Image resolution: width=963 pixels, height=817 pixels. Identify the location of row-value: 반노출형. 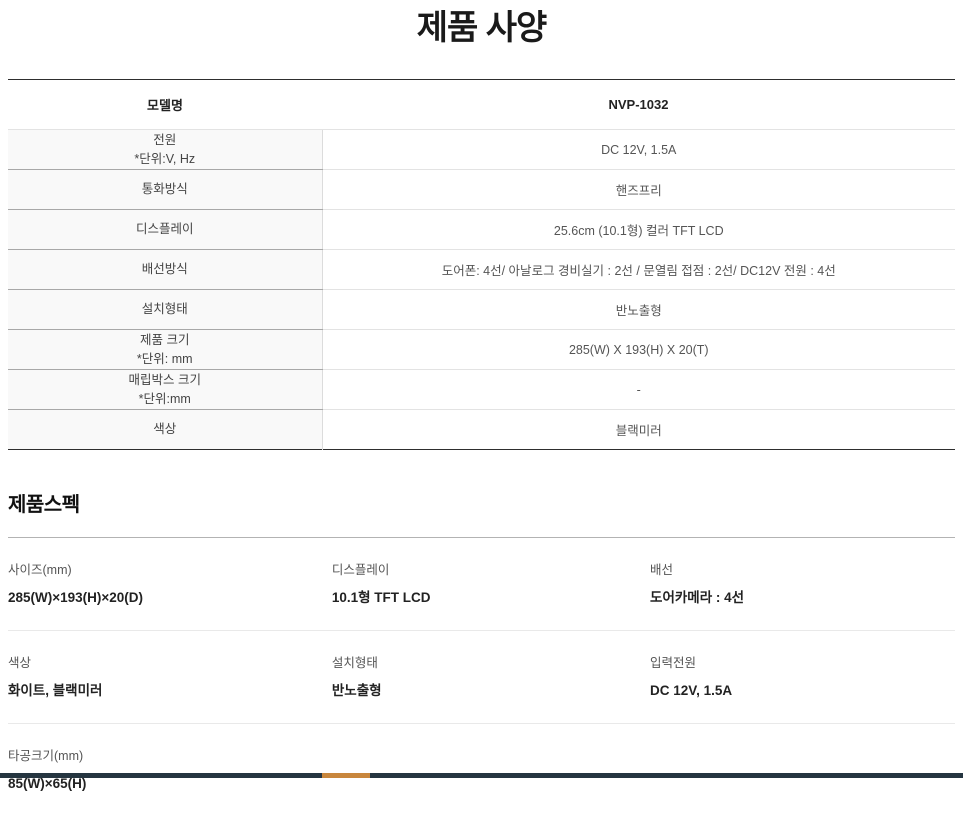
(638, 309).